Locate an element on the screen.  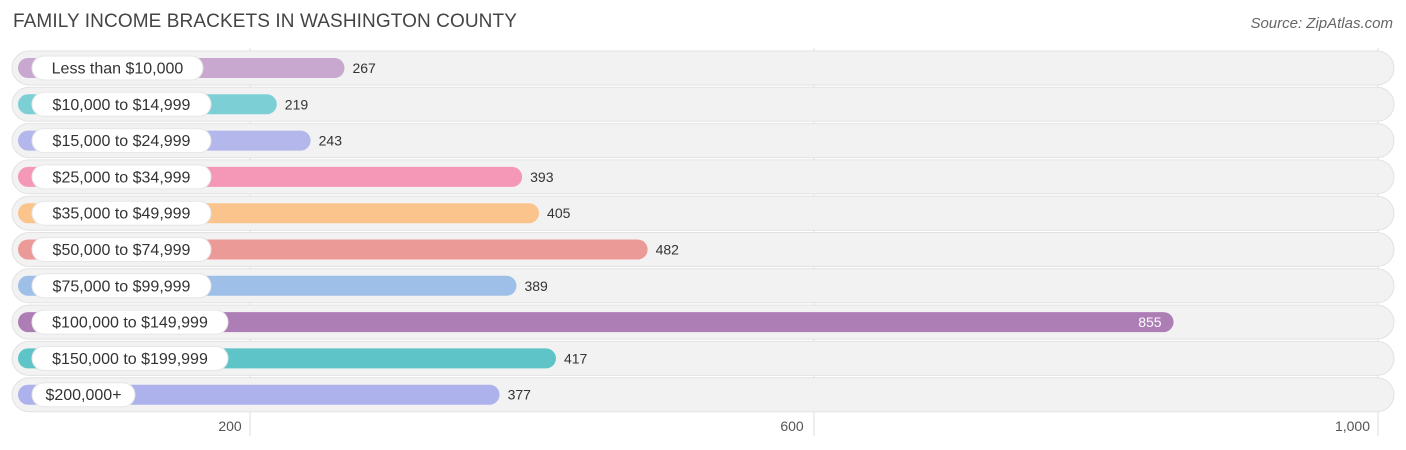
x-tick-label: 1,000 is located at coordinates (1352, 426).